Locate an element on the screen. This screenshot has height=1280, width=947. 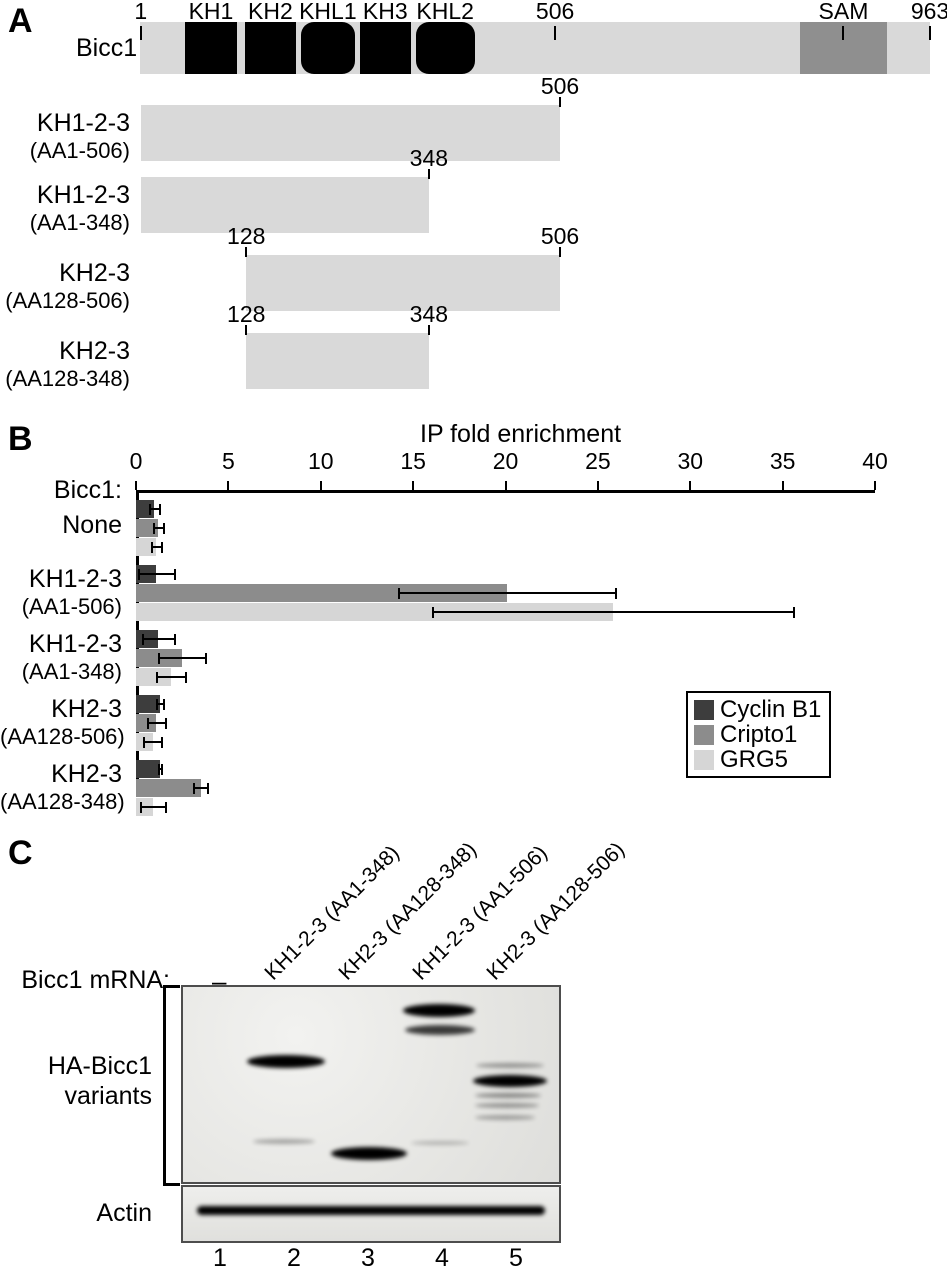
error-cap-4-1-lo is located at coordinates (194, 788).